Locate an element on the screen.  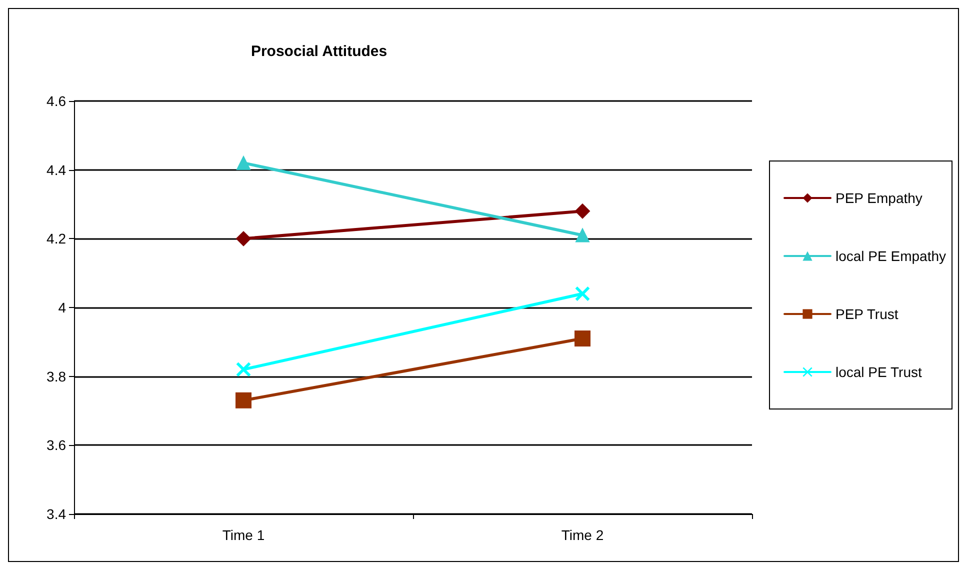
y-tick-label: 3.6 is located at coordinates (56, 445).